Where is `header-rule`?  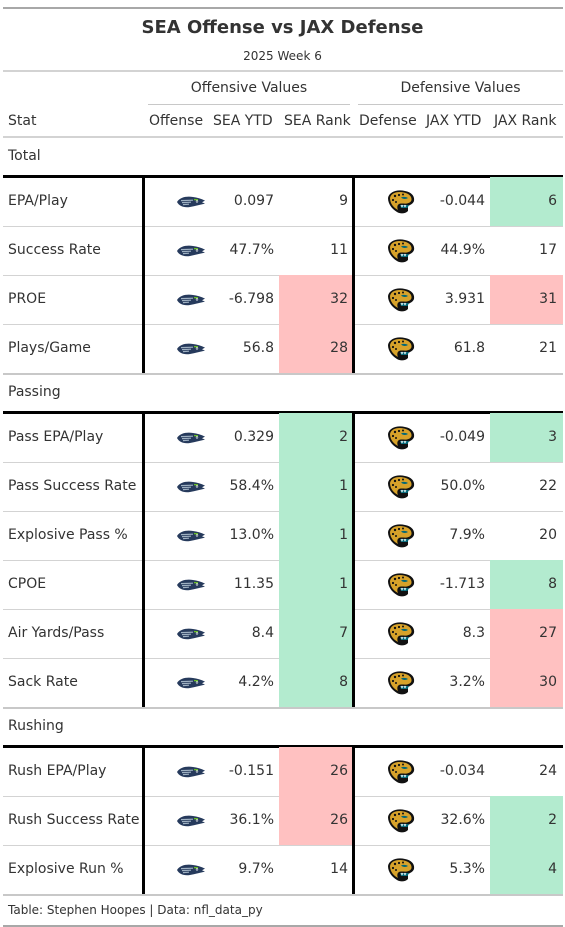
header-rule is located at coordinates (283, 71).